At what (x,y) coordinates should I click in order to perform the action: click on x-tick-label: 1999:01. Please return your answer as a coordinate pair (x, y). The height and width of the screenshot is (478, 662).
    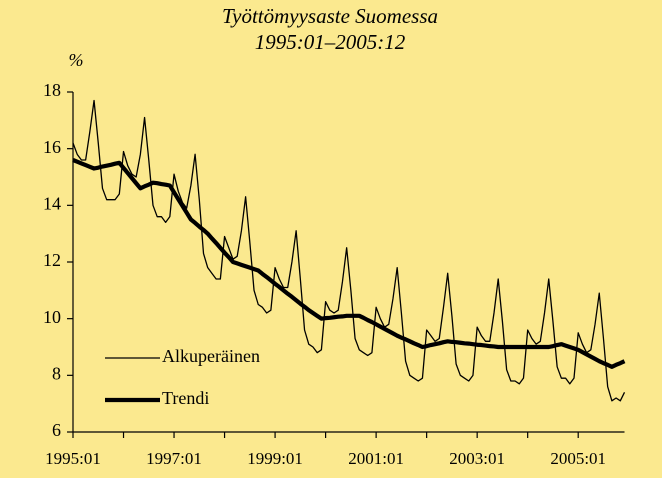
    Looking at the image, I should click on (275, 458).